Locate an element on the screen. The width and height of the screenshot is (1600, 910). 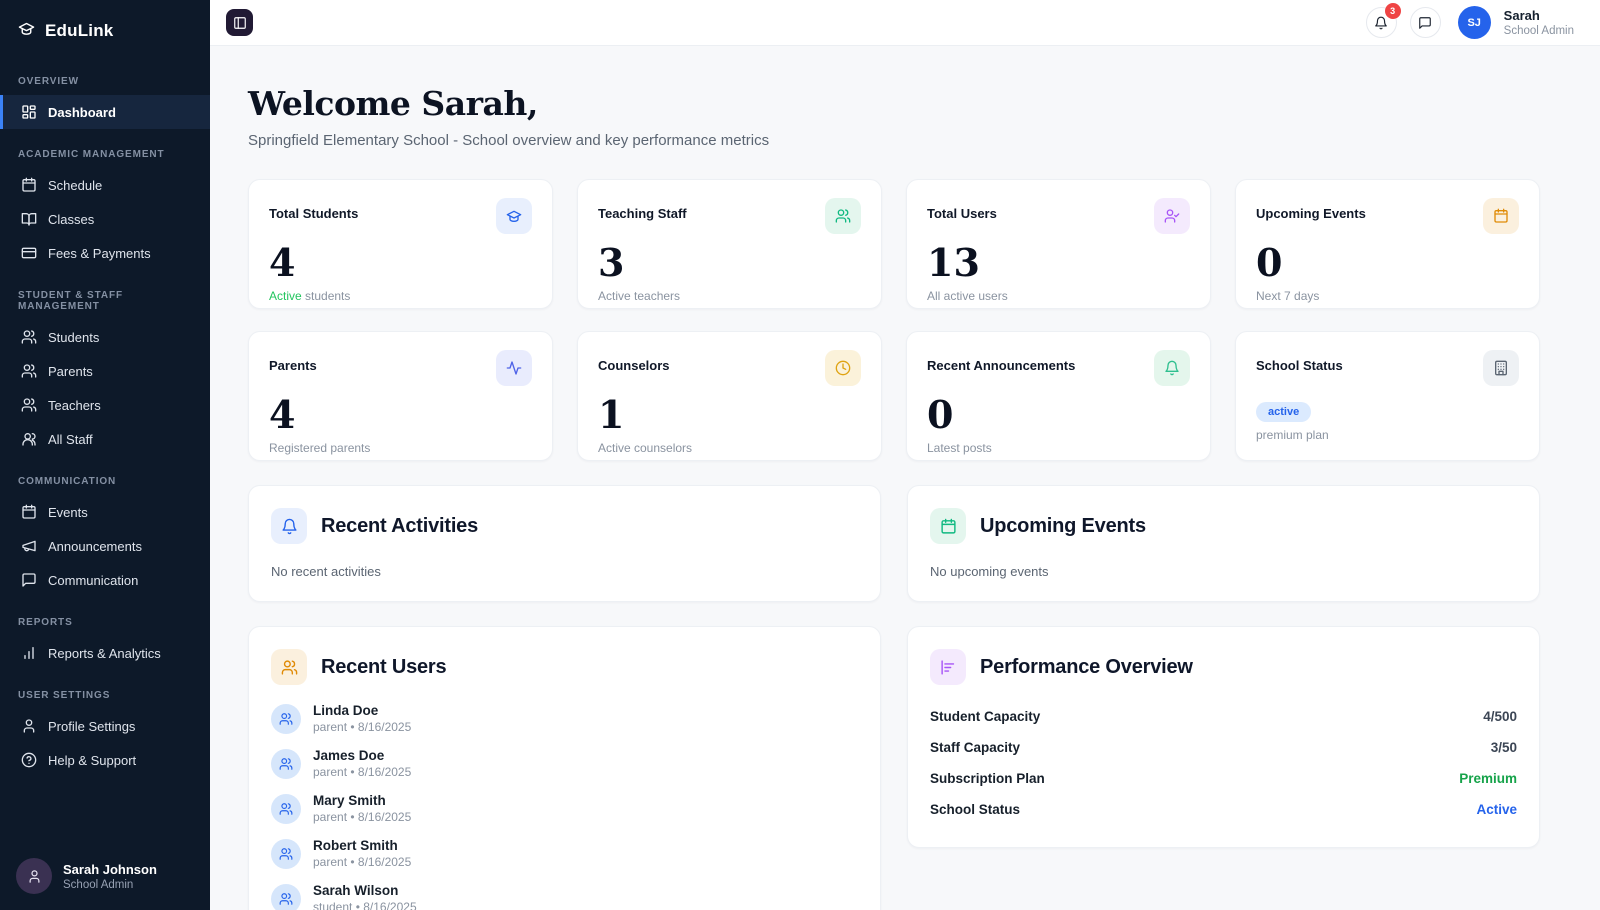
user-name: Linda Doe is located at coordinates (346, 710).